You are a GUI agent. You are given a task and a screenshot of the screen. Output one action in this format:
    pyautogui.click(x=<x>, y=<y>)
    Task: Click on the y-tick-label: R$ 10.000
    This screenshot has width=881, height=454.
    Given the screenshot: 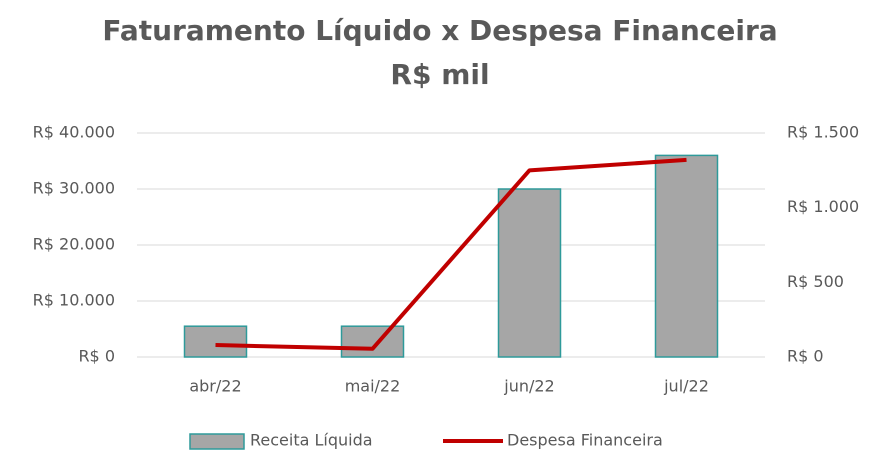 What is the action you would take?
    pyautogui.click(x=74, y=300)
    